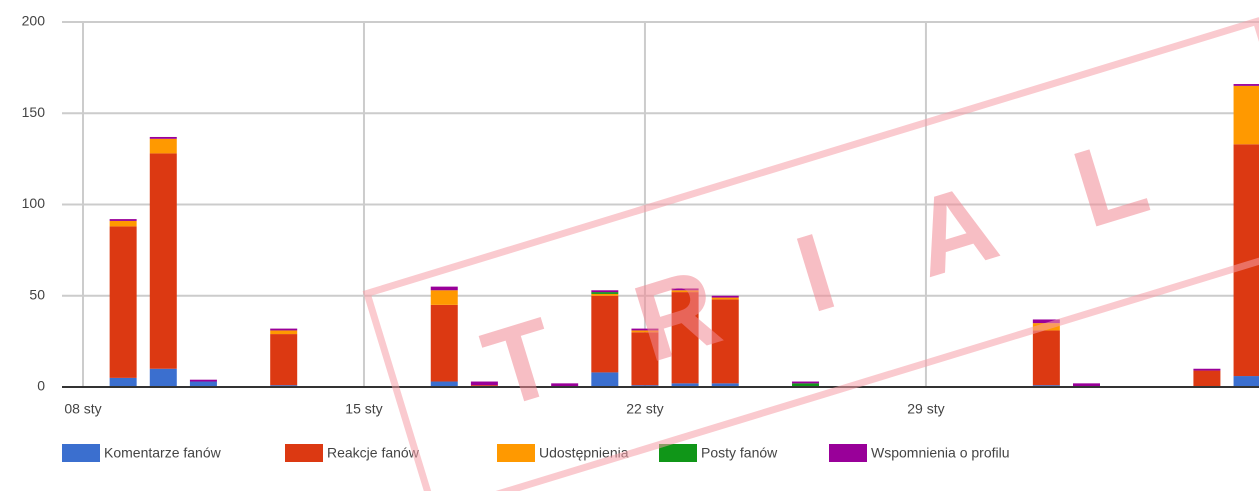 The image size is (1259, 491). What do you see at coordinates (41, 386) in the screenshot?
I see `y-tick-label: 0` at bounding box center [41, 386].